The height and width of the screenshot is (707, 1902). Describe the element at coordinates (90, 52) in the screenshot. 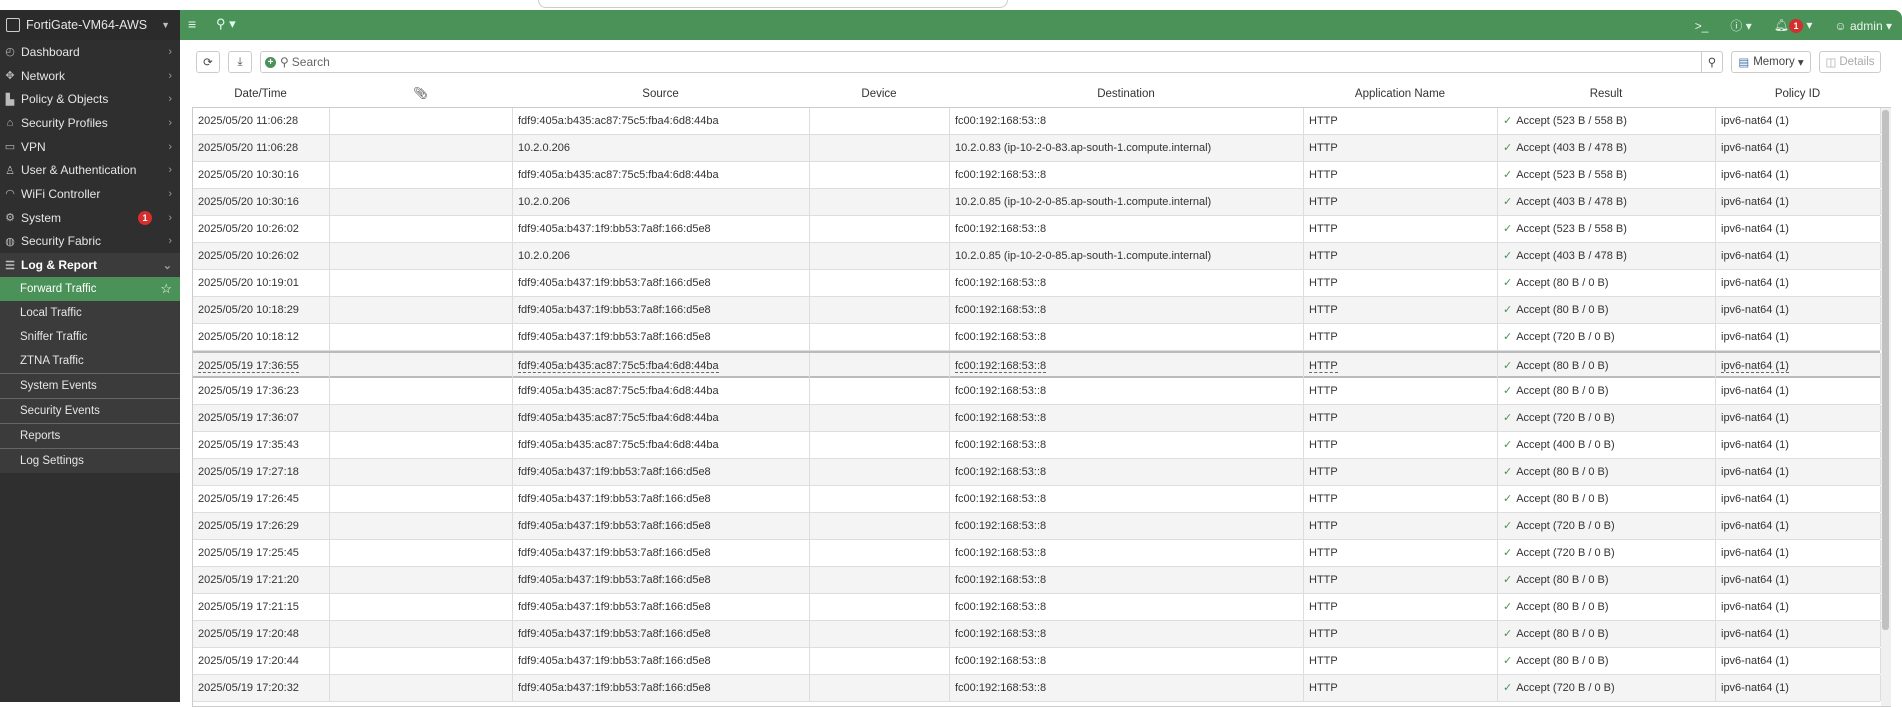

I see `sidebar-item-dashboard: ◴ Dashboard ›` at that location.